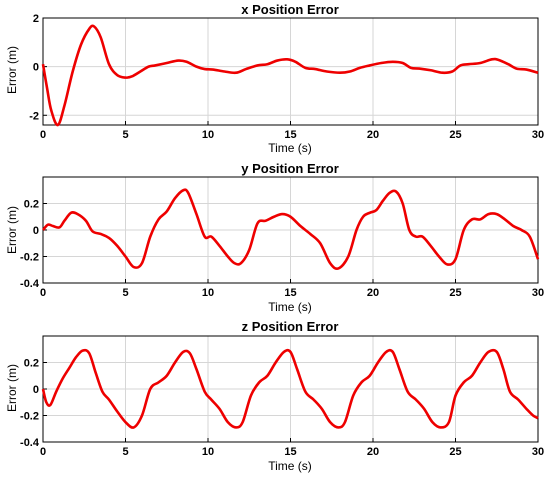 The width and height of the screenshot is (550, 478). I want to click on chart-title: x Position Error, so click(290, 9).